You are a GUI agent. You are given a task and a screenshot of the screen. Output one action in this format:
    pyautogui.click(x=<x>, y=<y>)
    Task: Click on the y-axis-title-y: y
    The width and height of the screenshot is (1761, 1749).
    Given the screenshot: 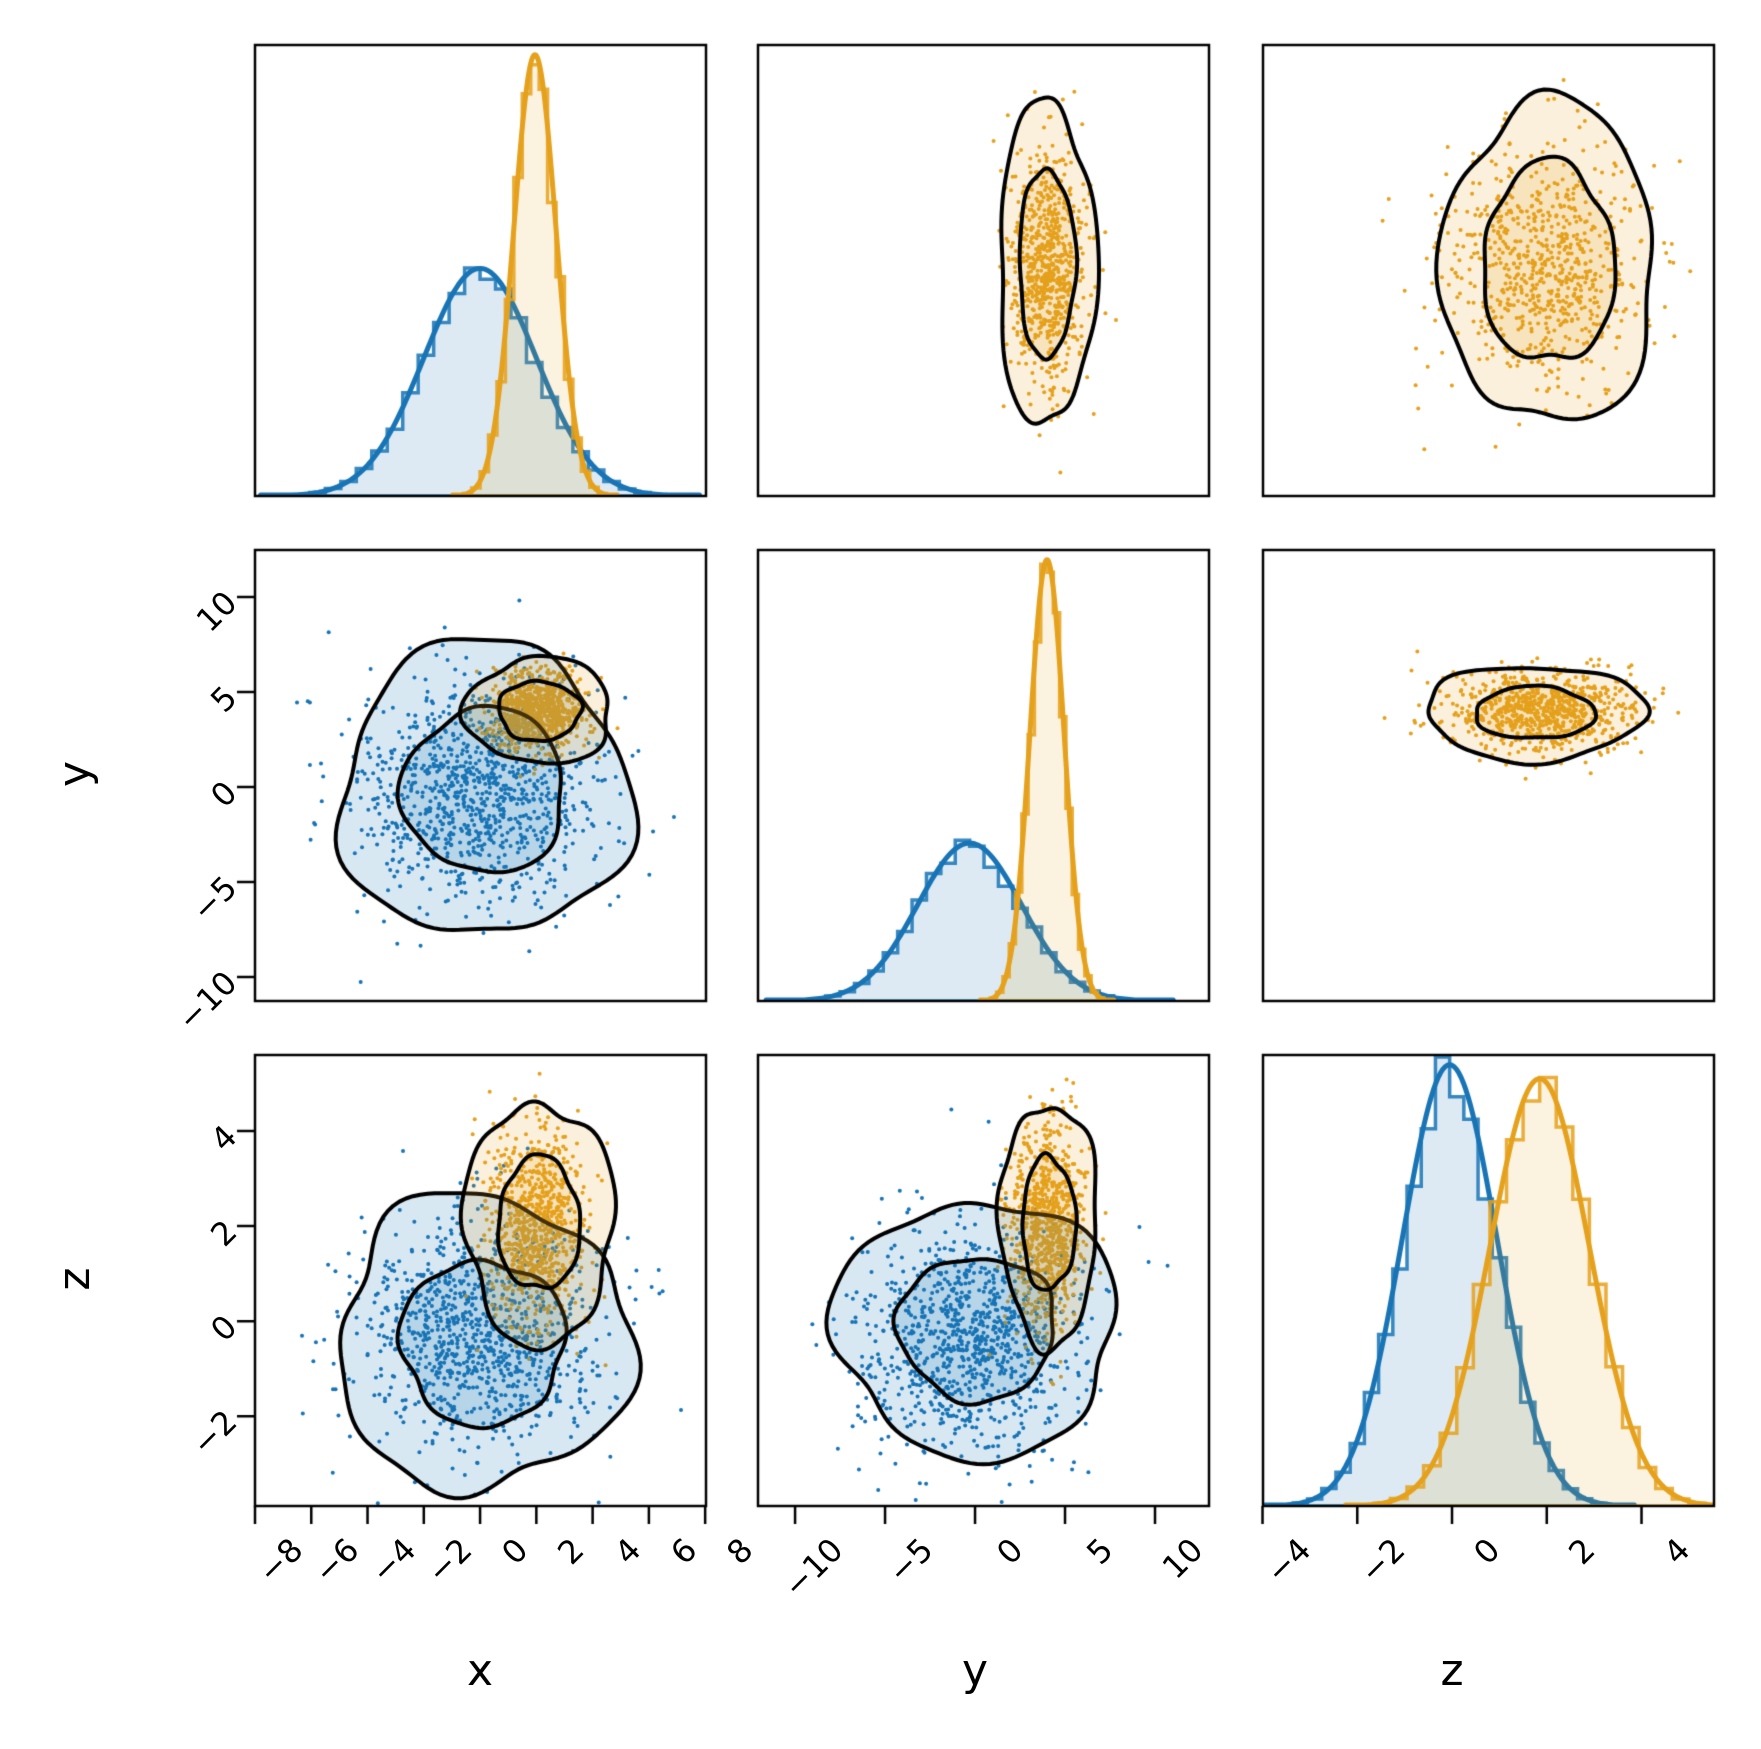 What is the action you would take?
    pyautogui.click(x=74, y=774)
    